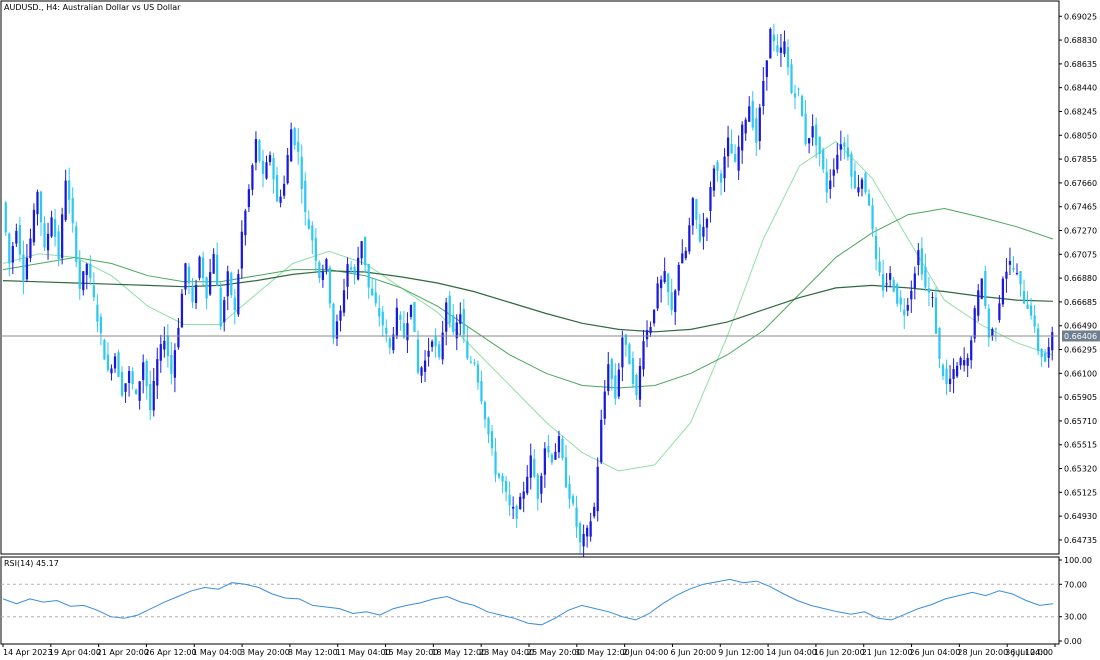  What do you see at coordinates (791, 652) in the screenshot?
I see `time-tick-label: 14 Jun 04:00` at bounding box center [791, 652].